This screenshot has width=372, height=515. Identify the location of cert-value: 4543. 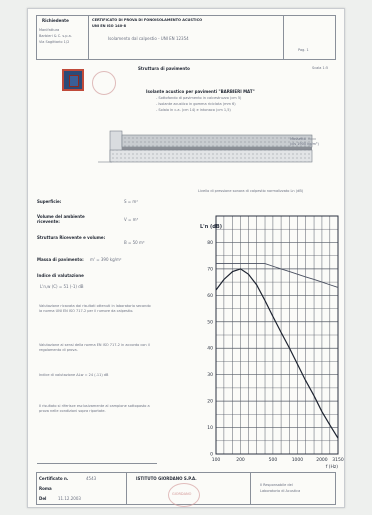
(91, 478).